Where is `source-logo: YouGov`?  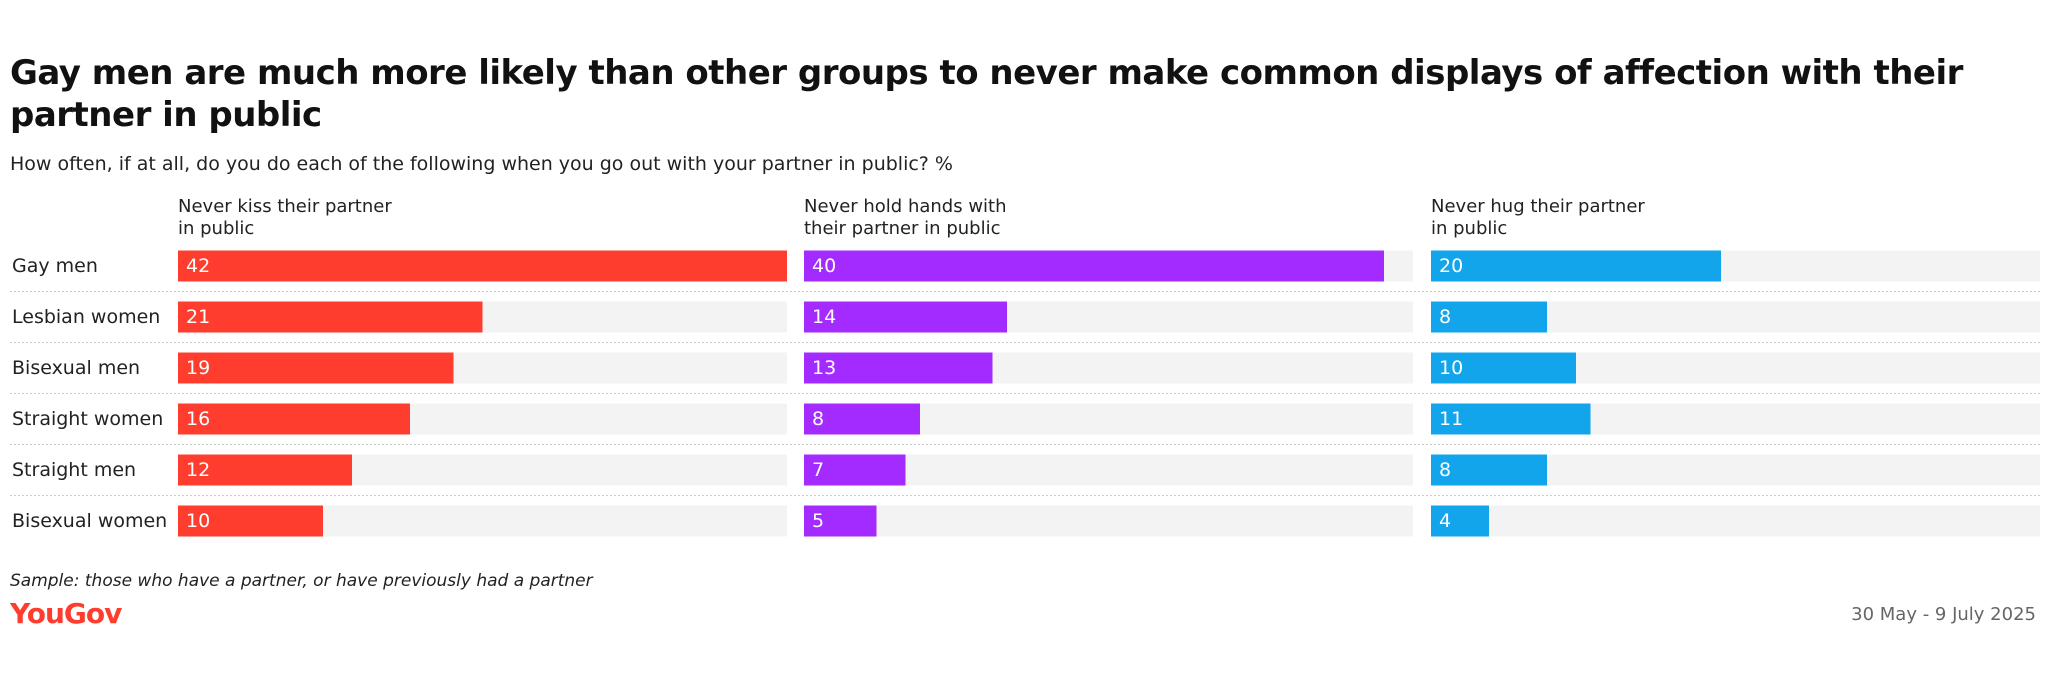 source-logo: YouGov is located at coordinates (66, 613).